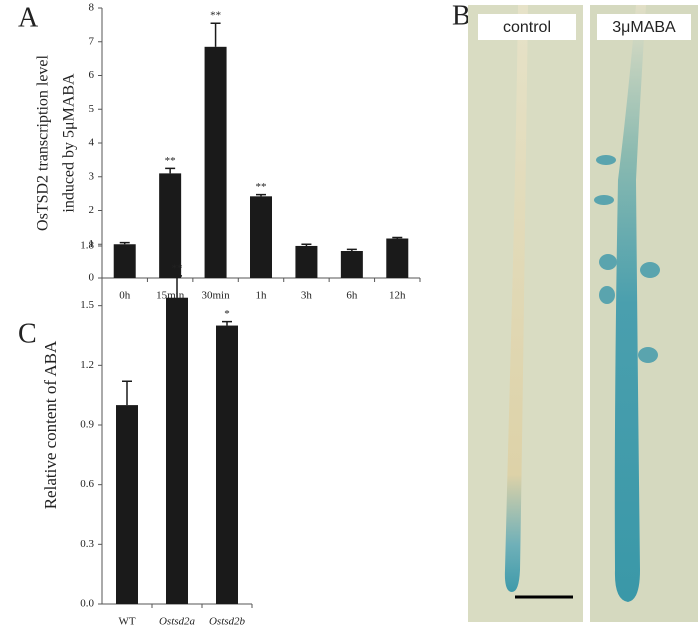 The width and height of the screenshot is (700, 629). I want to click on y-tick-label: 8, so click(92, 8).